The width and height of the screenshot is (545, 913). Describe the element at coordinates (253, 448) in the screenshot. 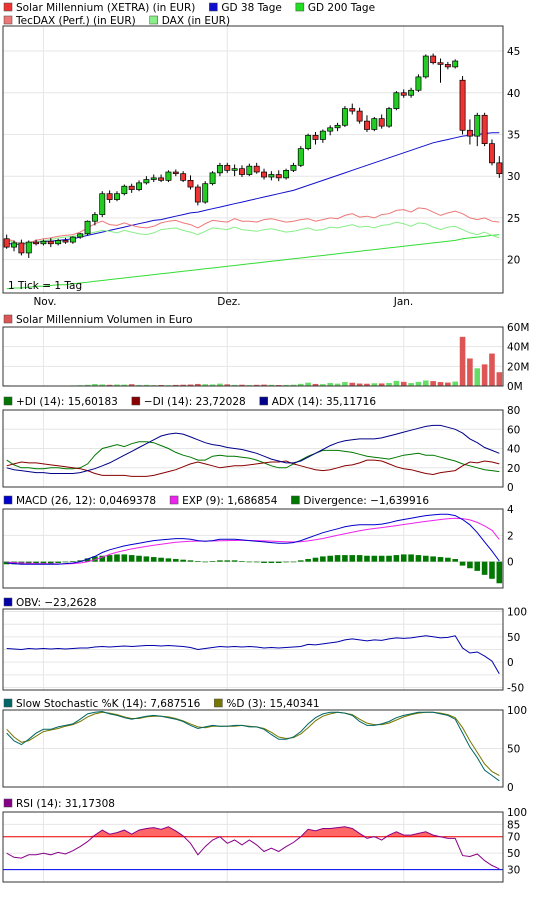

I see `dmi-frame` at that location.